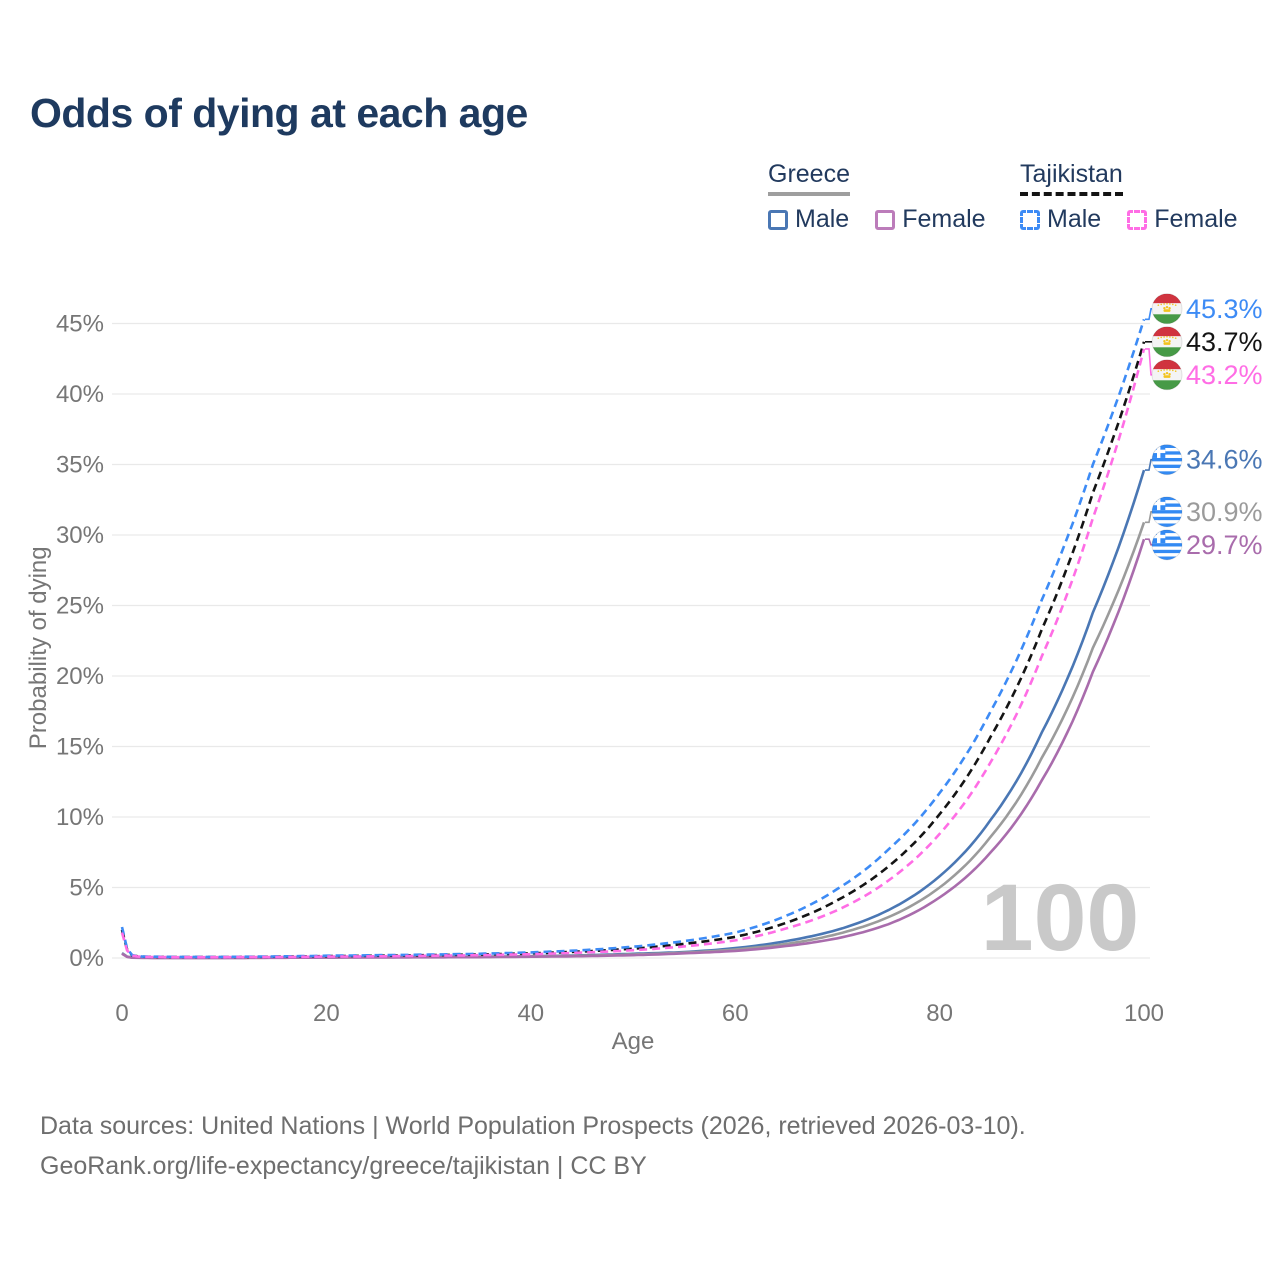 Image resolution: width=1280 pixels, height=1280 pixels. Describe the element at coordinates (80, 817) in the screenshot. I see `y-tick-label: 10%` at that location.